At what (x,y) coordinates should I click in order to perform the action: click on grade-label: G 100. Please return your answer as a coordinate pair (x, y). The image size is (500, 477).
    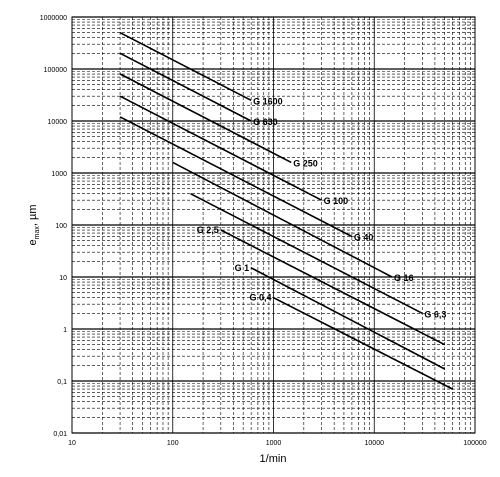
    Looking at the image, I should click on (336, 201).